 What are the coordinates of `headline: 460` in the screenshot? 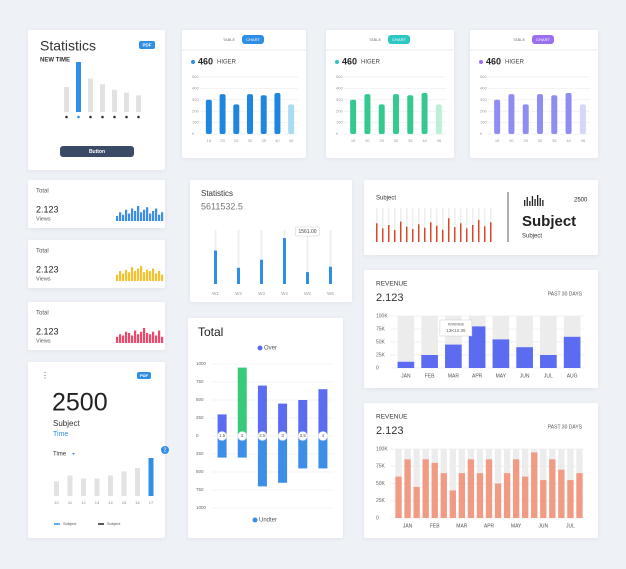 It's located at (493, 61).